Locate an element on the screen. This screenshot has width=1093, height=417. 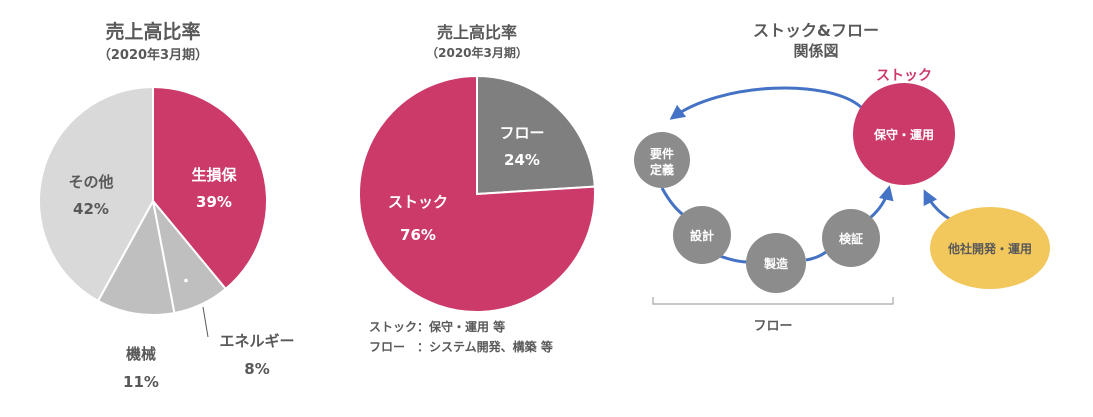
chart2-note-flow: フロー ：システム開発、構築 等 is located at coordinates (461, 346).